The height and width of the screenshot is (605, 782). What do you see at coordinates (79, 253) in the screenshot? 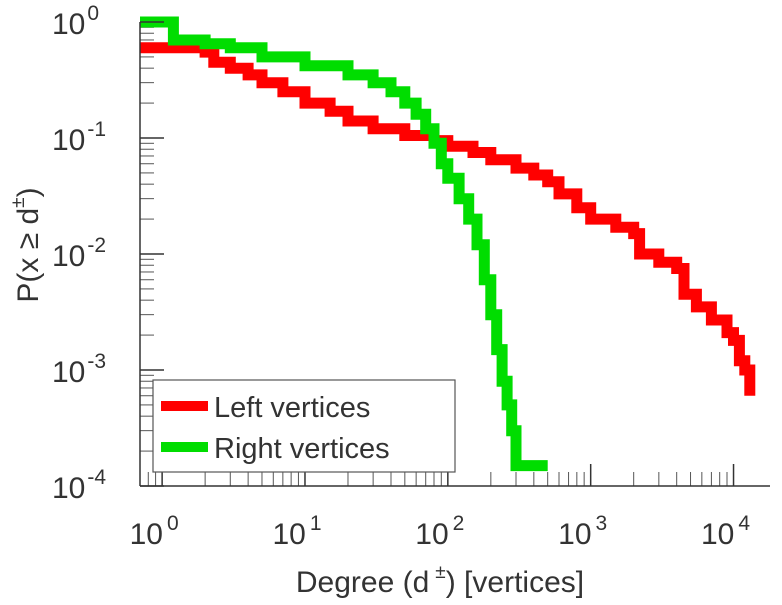
I see `y-tick-label: 10⁻²` at bounding box center [79, 253].